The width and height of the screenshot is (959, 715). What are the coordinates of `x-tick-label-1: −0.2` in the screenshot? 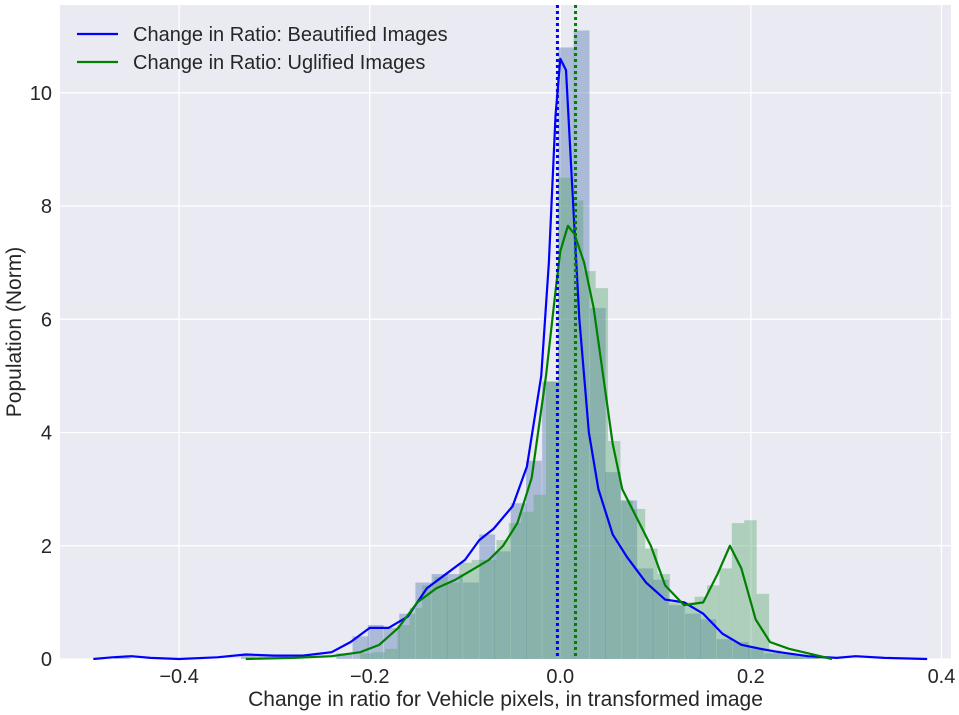 It's located at (369, 677).